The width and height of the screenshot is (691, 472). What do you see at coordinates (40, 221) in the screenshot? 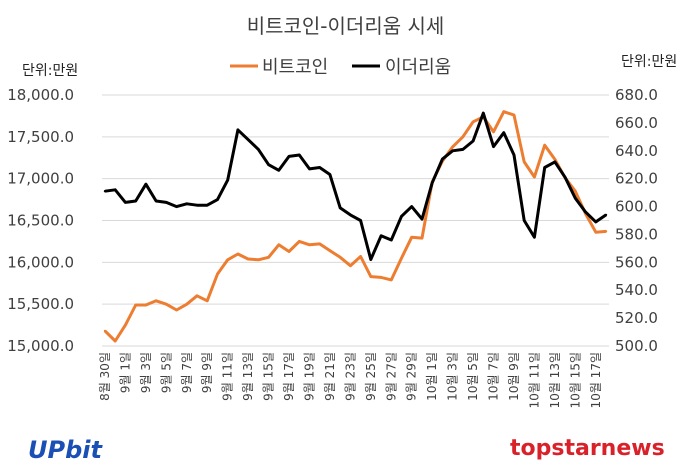
I see `left-tick-label: 16,500.0` at bounding box center [40, 221].